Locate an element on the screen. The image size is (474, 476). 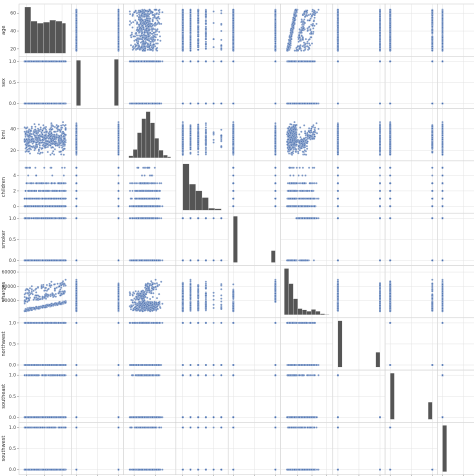
panel-age-vs-bmi is located at coordinates (150, 30).